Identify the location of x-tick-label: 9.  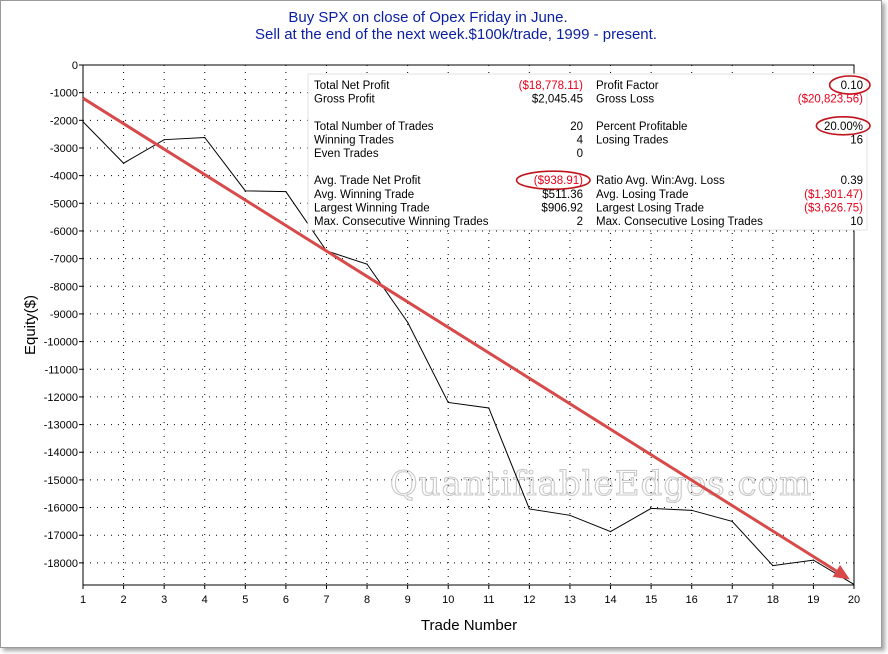
(408, 600).